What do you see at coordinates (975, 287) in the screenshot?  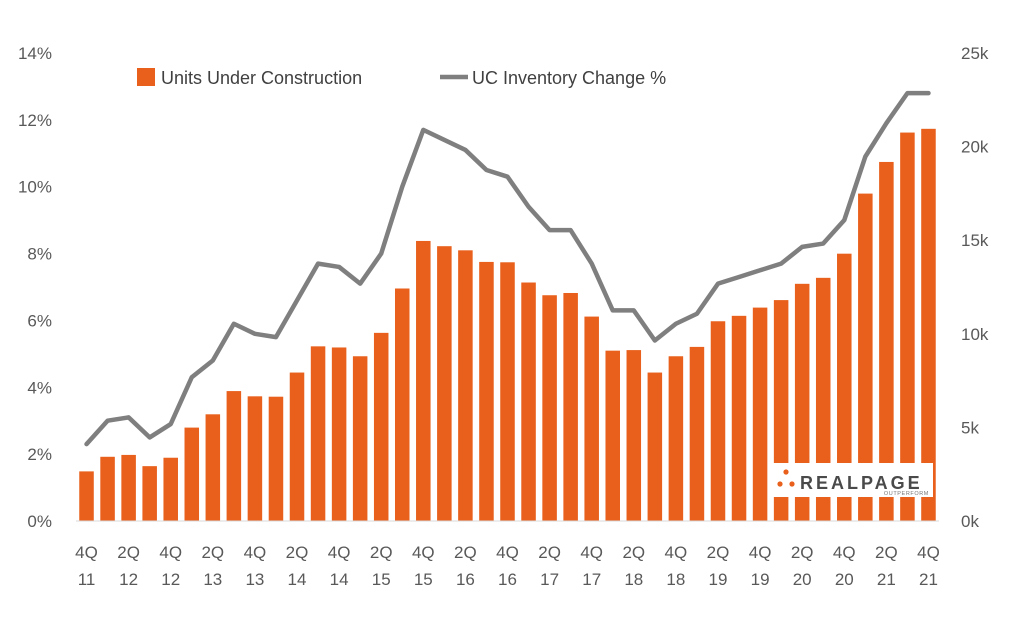 I see `y-axis-right: 0k 5k 10k 15k 20k 25k` at bounding box center [975, 287].